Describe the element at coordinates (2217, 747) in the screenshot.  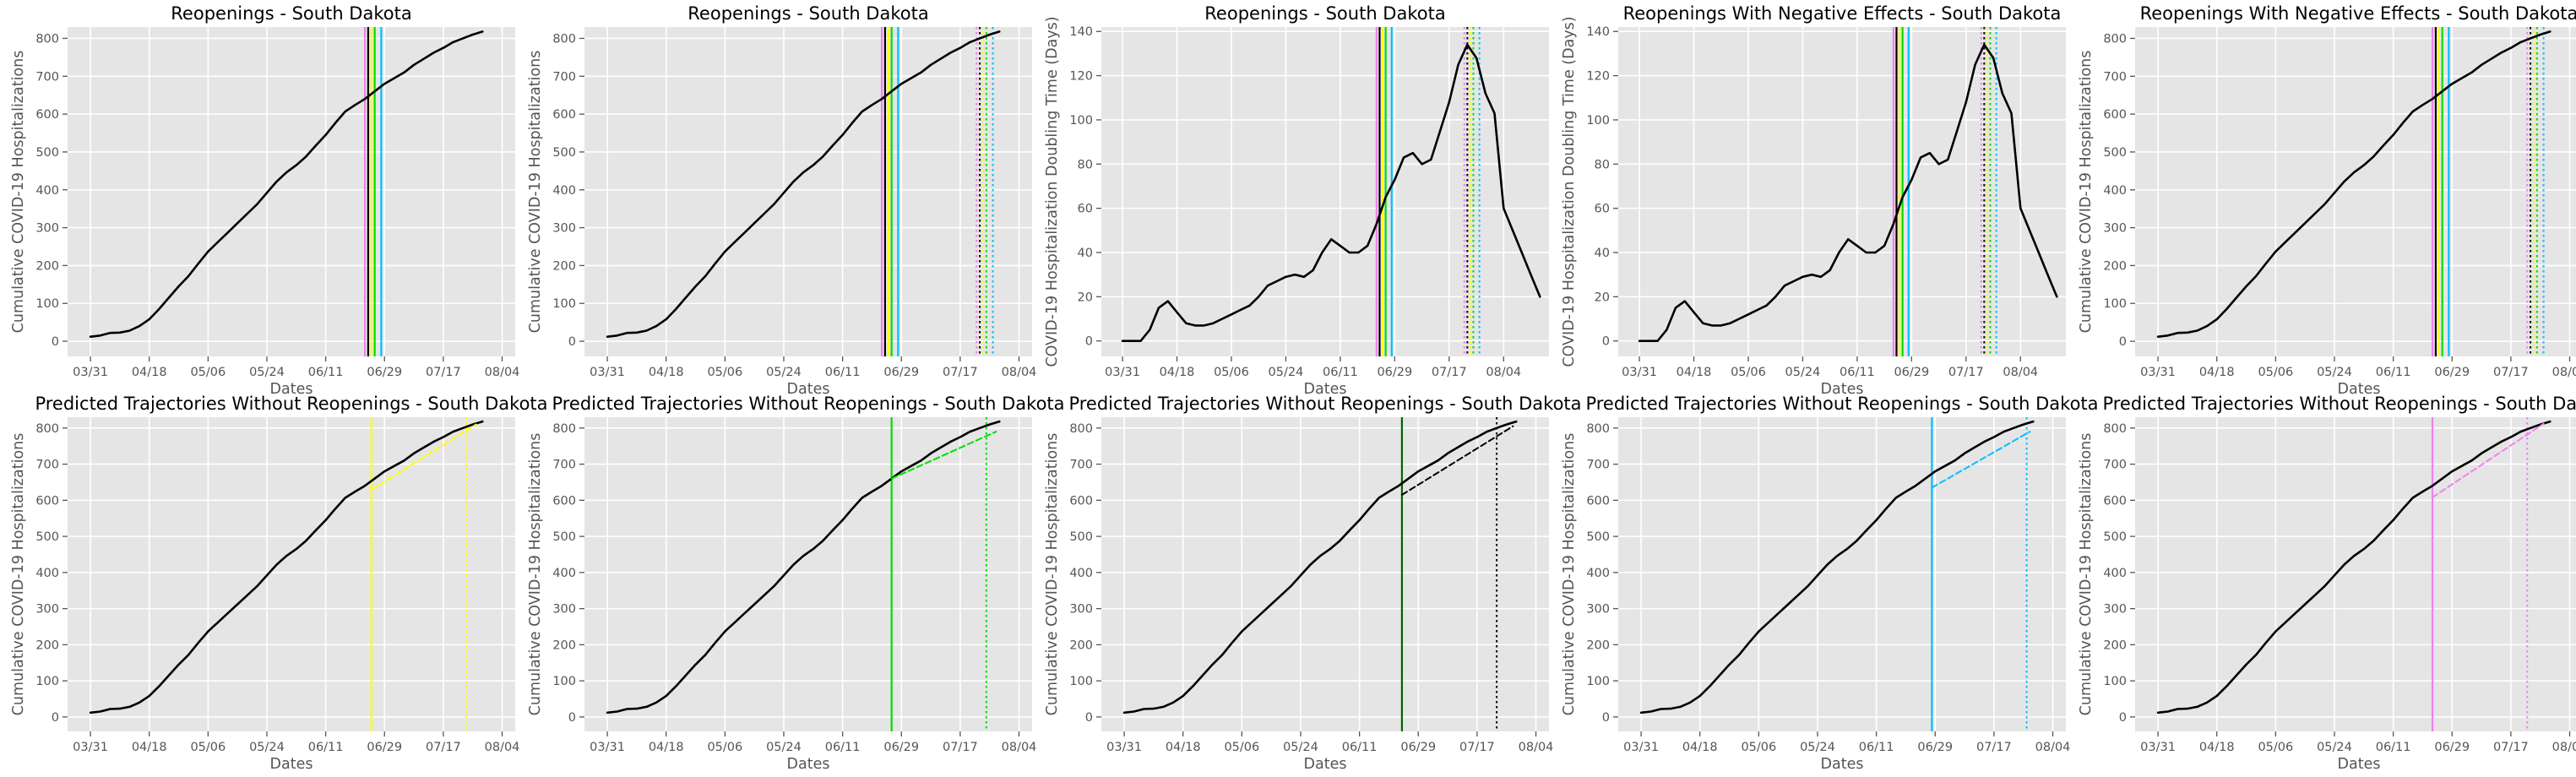
I see `x-tick-label: 04/18` at that location.